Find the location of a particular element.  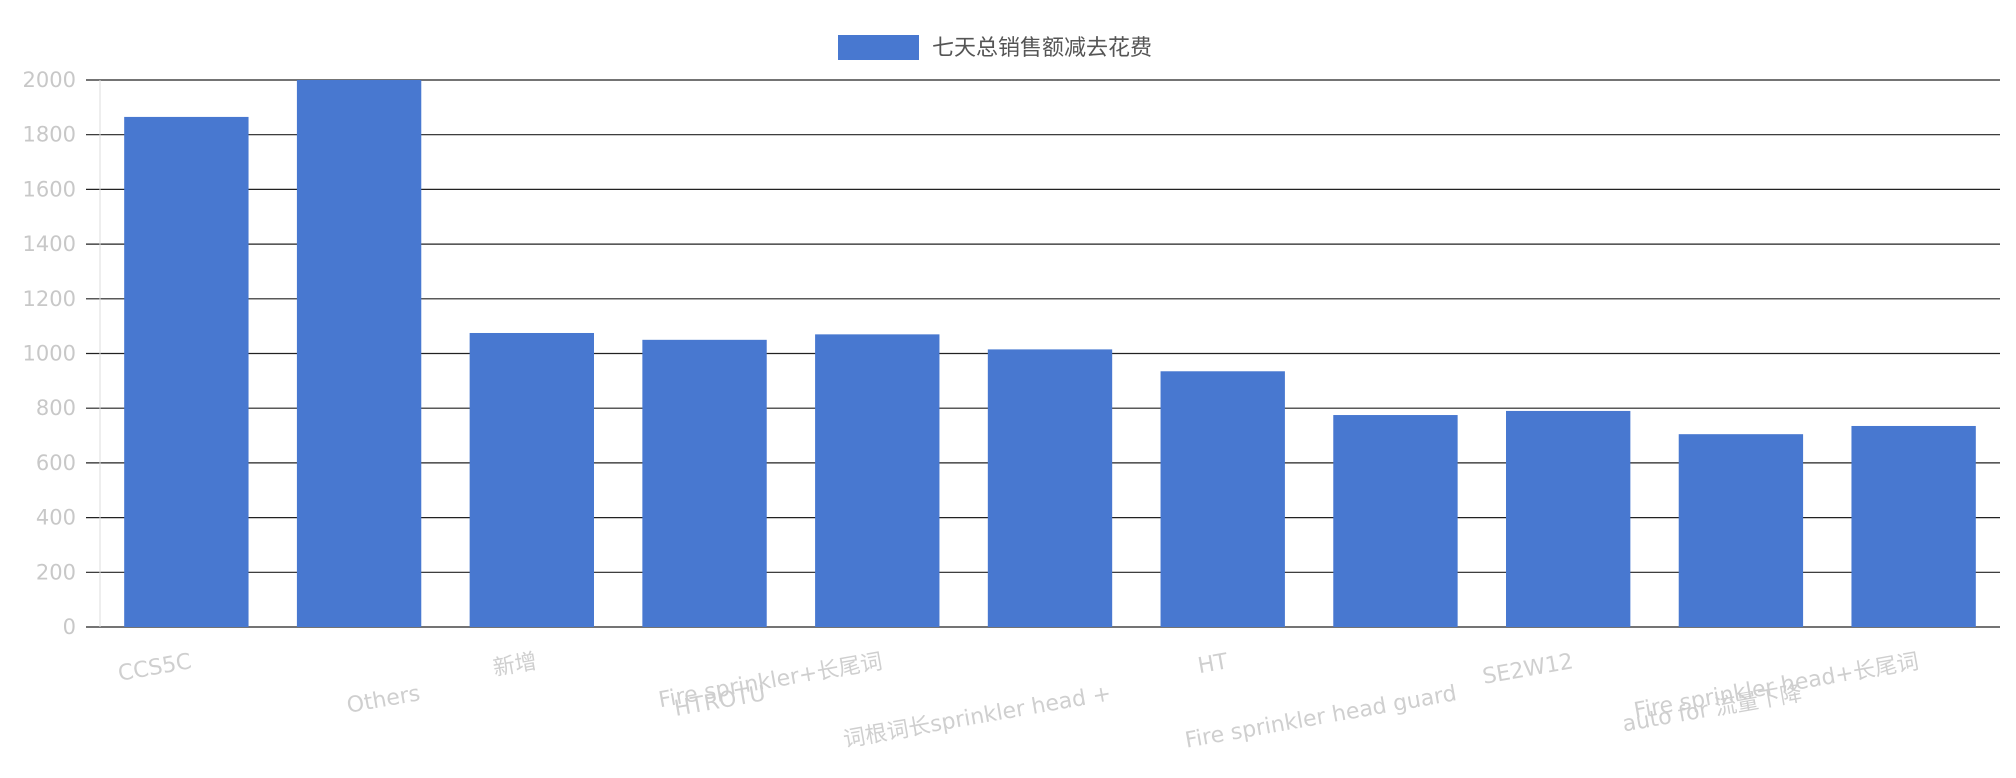

y-tick-label: 2000 is located at coordinates (49, 80).